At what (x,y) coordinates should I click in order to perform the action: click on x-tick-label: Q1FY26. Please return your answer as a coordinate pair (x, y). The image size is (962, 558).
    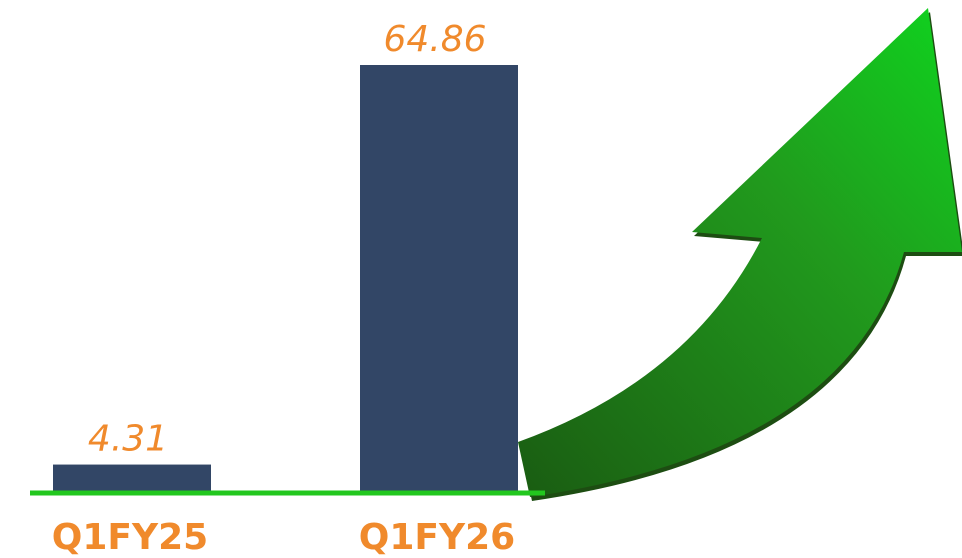
    Looking at the image, I should click on (437, 537).